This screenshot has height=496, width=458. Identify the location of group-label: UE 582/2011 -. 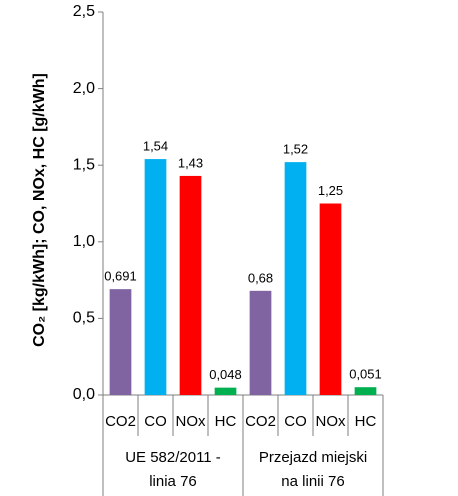
(173, 457).